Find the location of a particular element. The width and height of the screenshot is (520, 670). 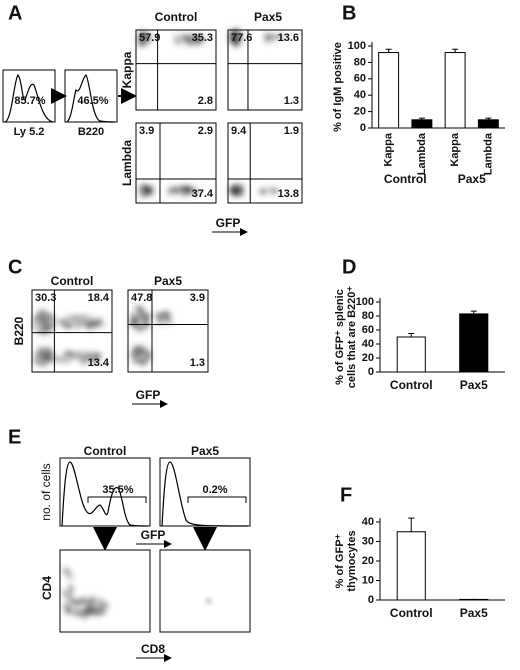

axis-label: GFP is located at coordinates (148, 395).